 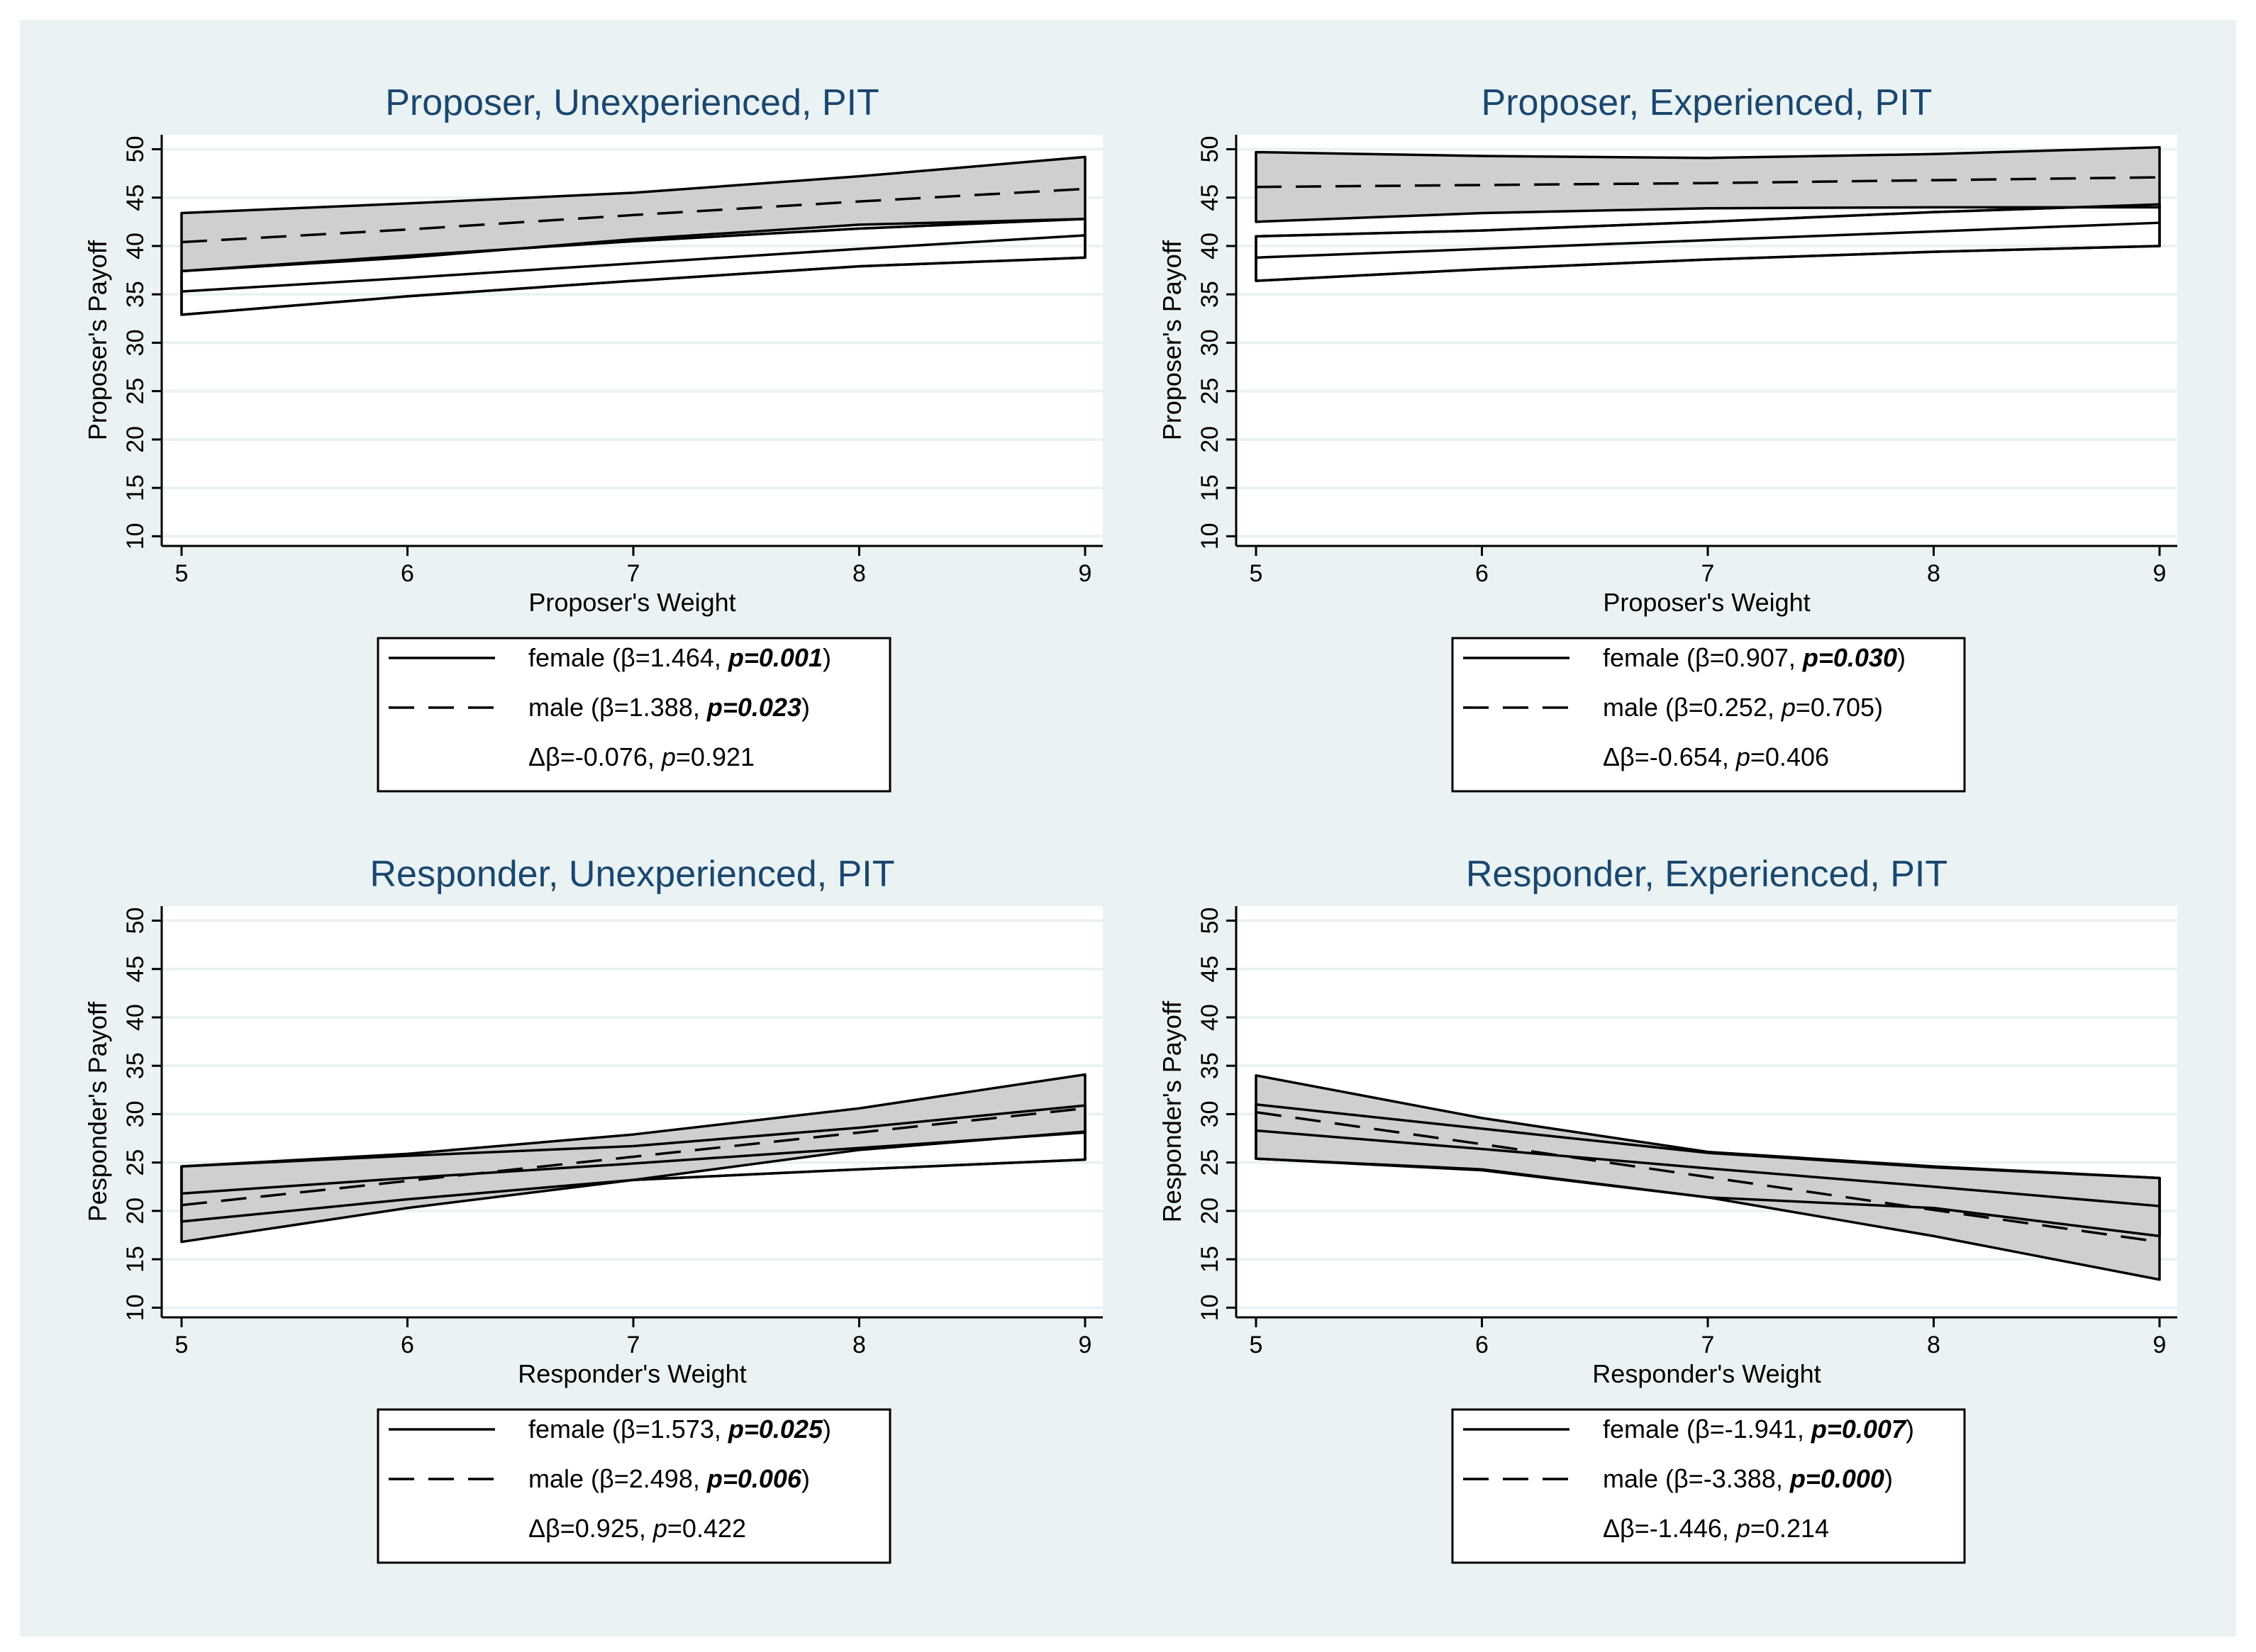 I want to click on legend-text: male (β=2.498,, so click(x=617, y=1479).